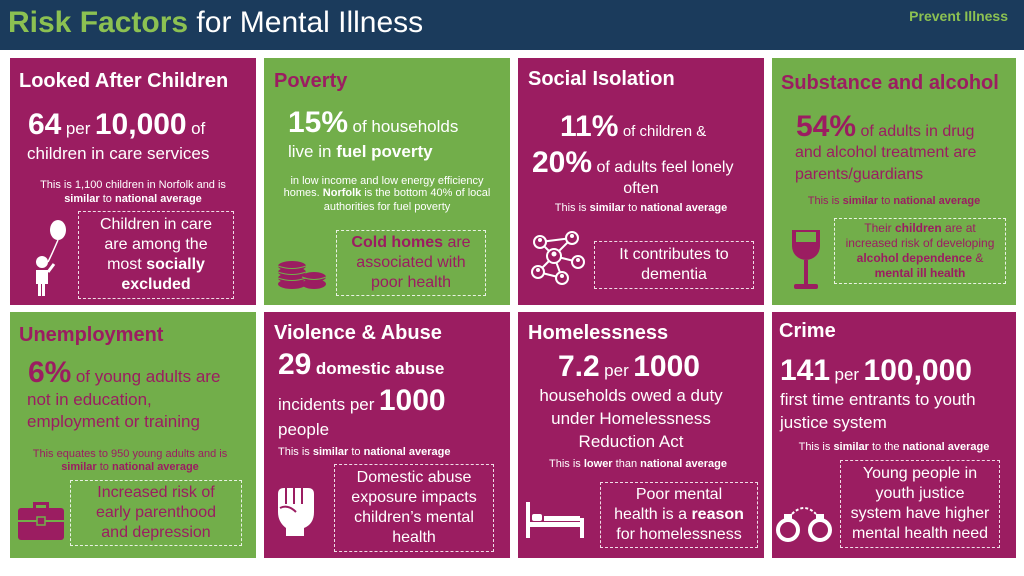 The image size is (1024, 576). Describe the element at coordinates (41, 521) in the screenshot. I see `briefcase-icon` at that location.